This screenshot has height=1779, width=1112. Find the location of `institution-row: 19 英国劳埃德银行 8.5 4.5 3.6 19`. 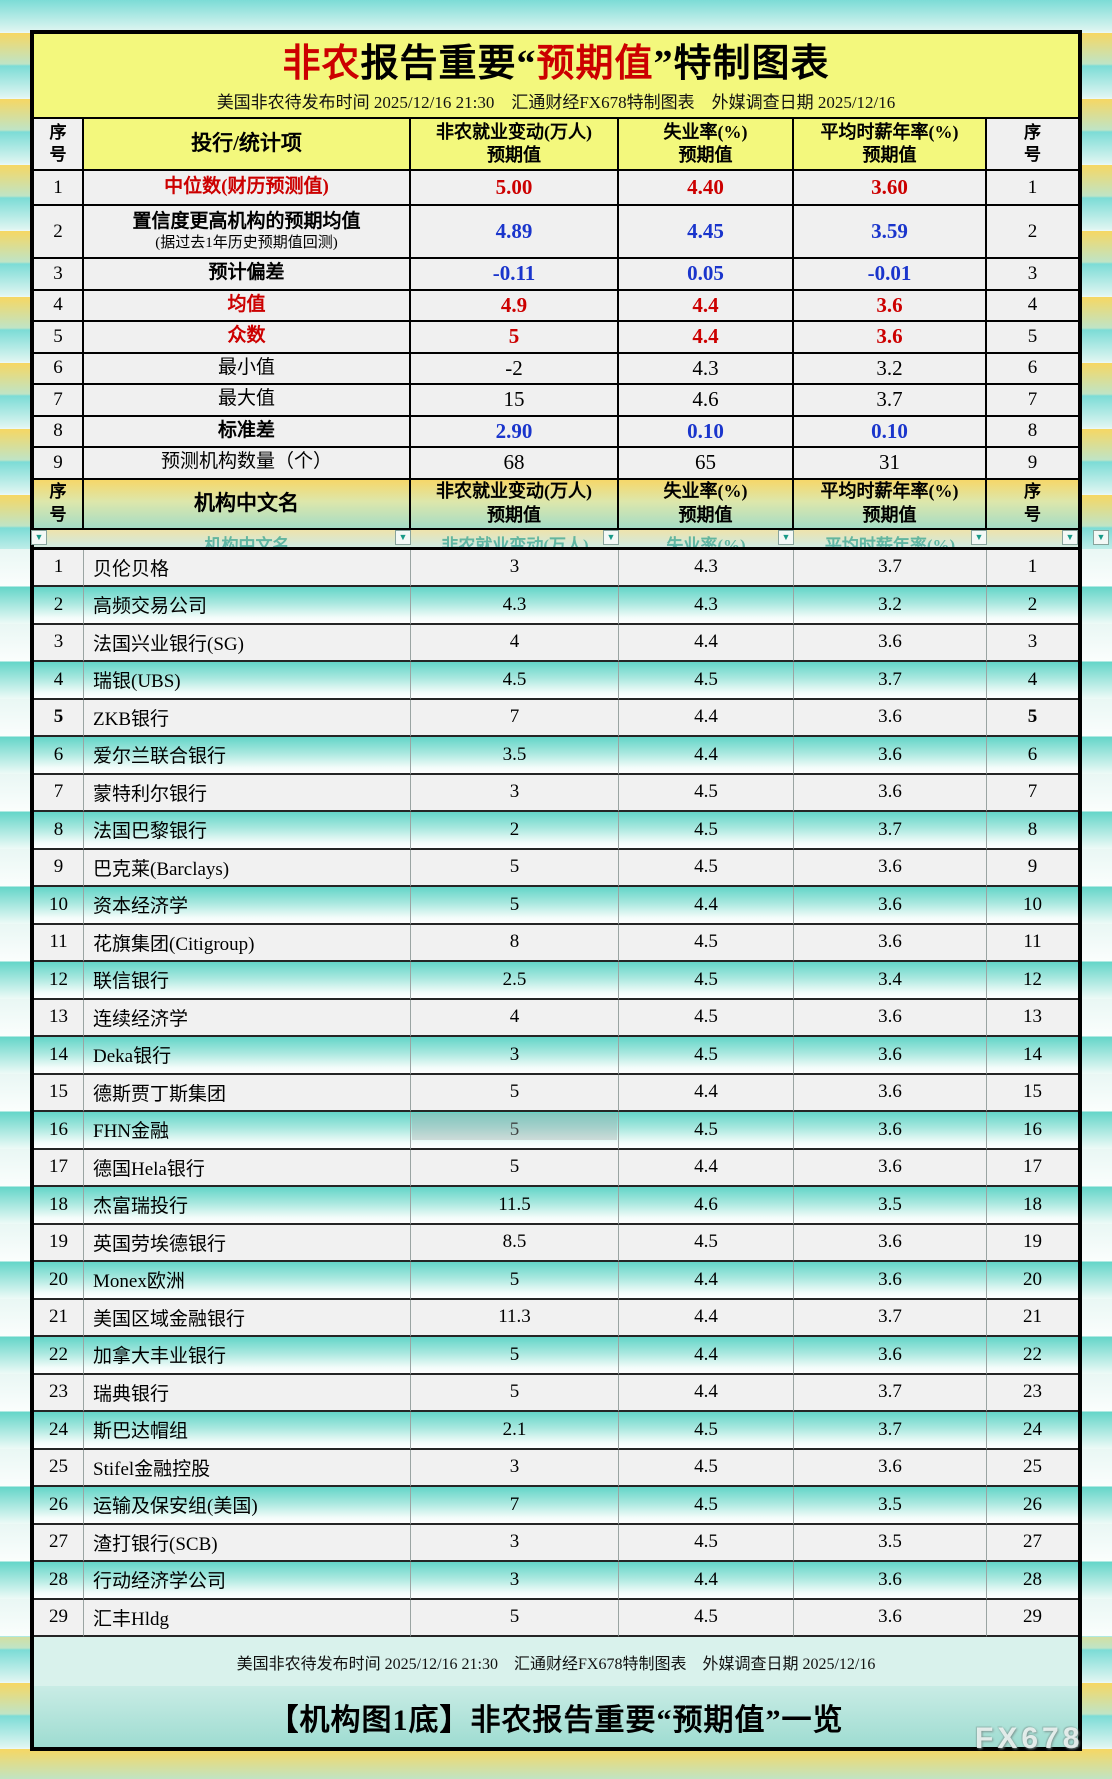

institution-row: 19 英国劳埃德银行 8.5 4.5 3.6 19 is located at coordinates (556, 1243).